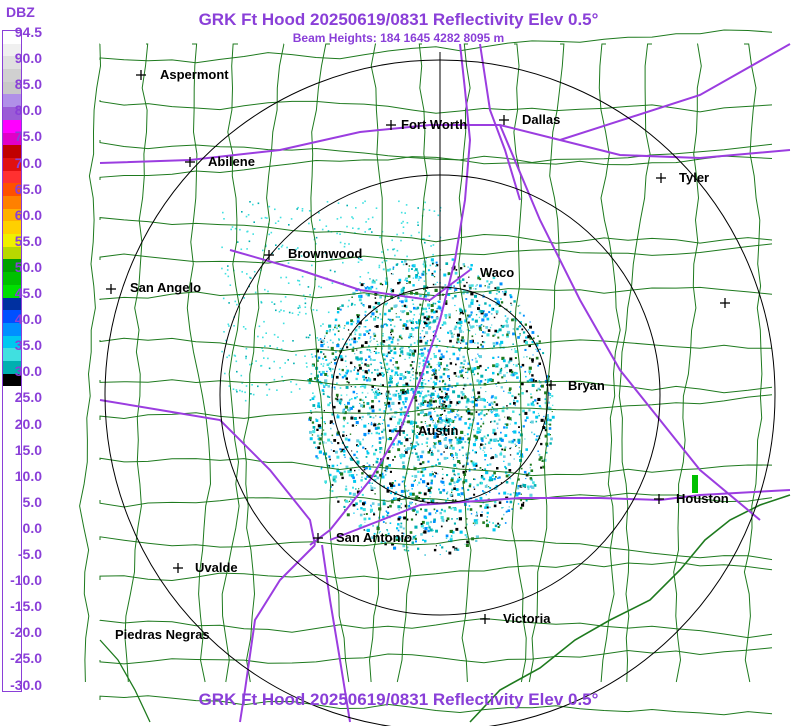  Describe the element at coordinates (695, 484) in the screenshot. I see `echo-cell-coastal` at that location.